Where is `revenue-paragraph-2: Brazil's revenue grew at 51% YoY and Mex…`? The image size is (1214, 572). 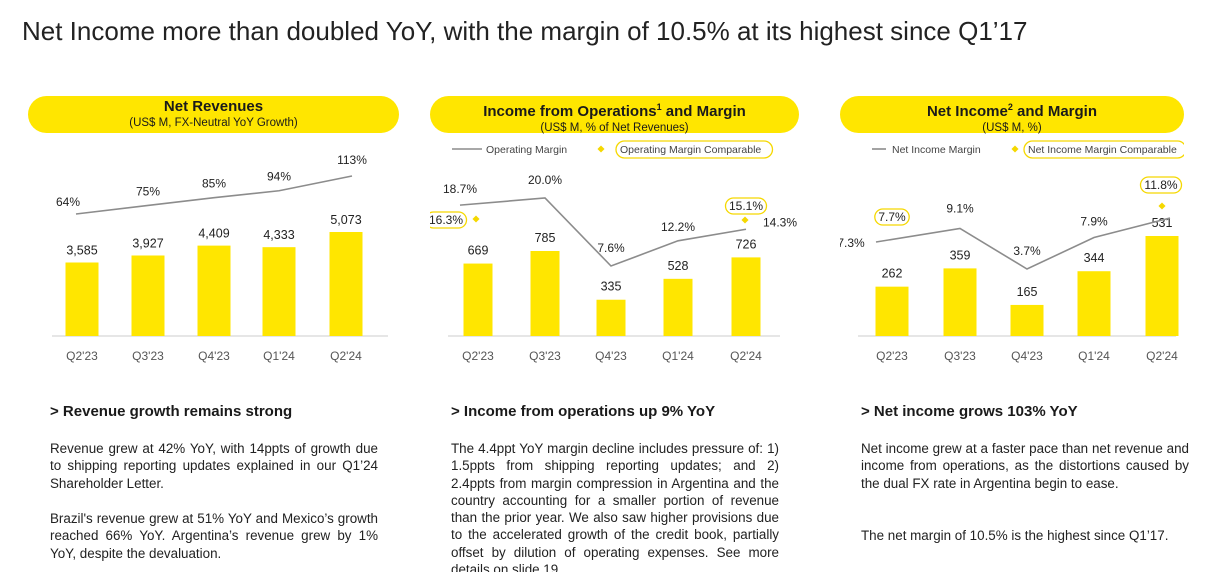
revenue-paragraph-2: Brazil's revenue grew at 51% YoY and Mex… is located at coordinates (214, 536).